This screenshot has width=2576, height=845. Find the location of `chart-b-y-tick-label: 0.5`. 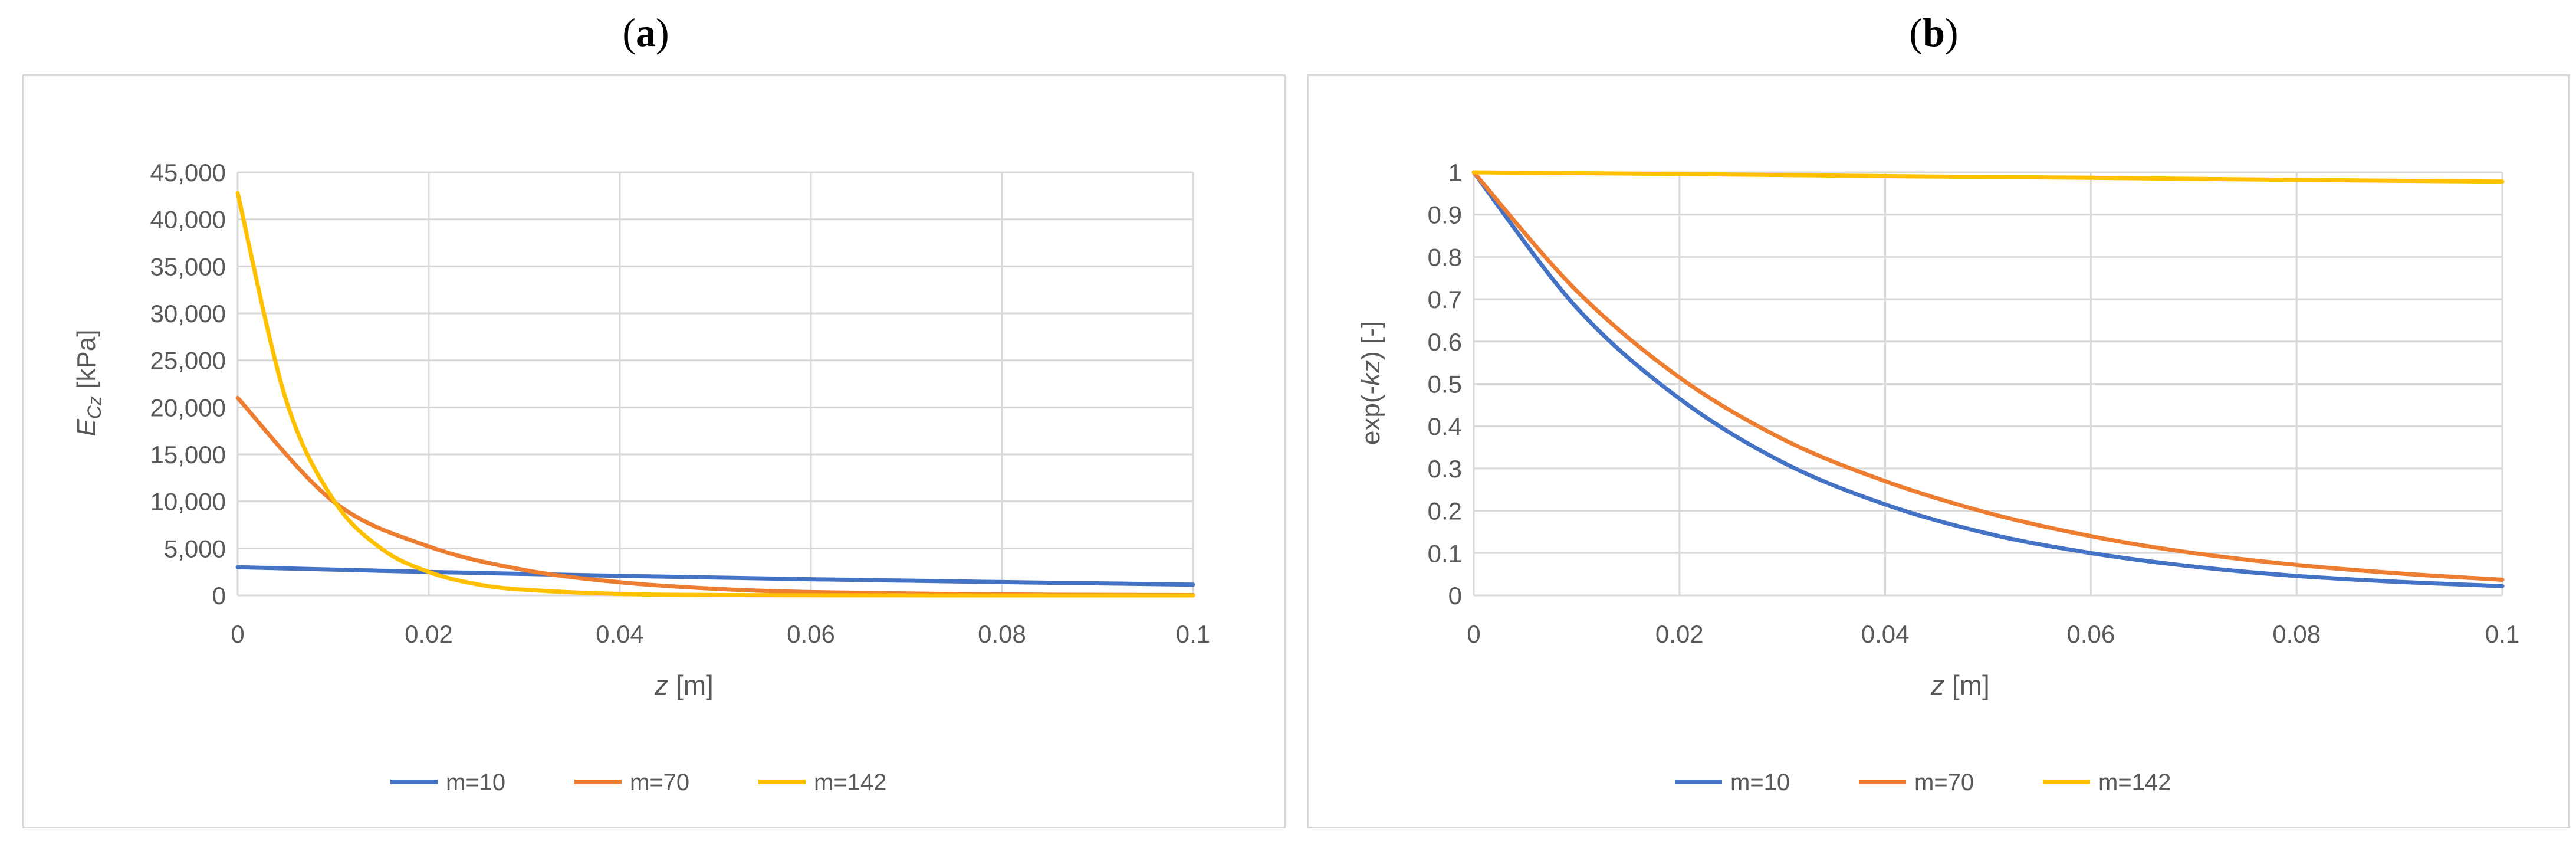

chart-b-y-tick-label: 0.5 is located at coordinates (1445, 384).